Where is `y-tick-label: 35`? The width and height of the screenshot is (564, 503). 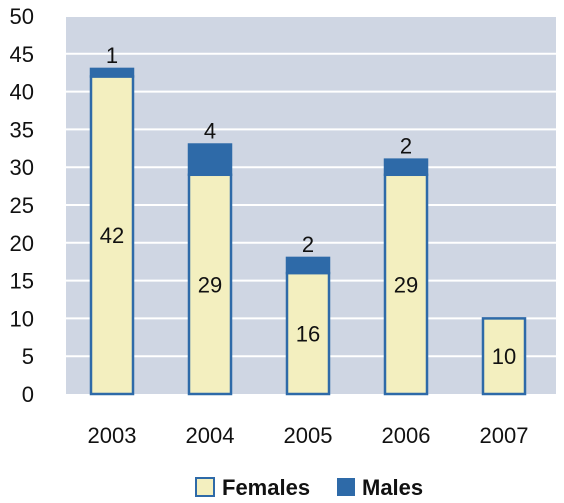 y-tick-label: 35 is located at coordinates (22, 129).